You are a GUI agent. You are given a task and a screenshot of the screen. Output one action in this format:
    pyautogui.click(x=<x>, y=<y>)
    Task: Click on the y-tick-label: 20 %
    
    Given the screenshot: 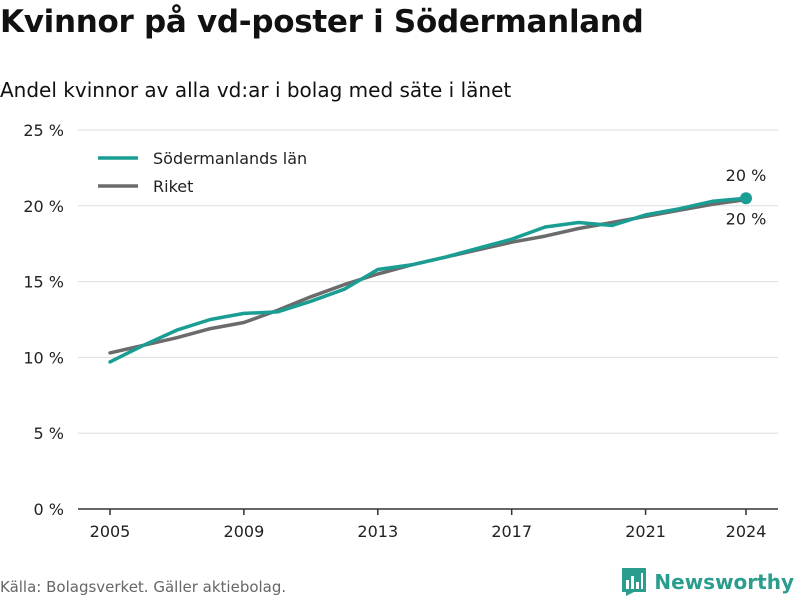 What is the action you would take?
    pyautogui.click(x=43, y=206)
    